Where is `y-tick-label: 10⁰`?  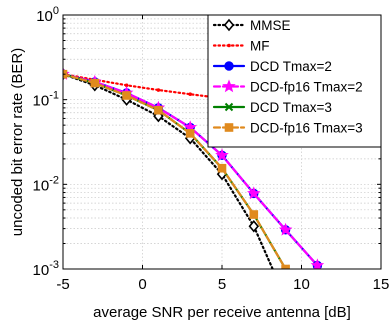
y-tick-label: 10⁰ is located at coordinates (47, 15).